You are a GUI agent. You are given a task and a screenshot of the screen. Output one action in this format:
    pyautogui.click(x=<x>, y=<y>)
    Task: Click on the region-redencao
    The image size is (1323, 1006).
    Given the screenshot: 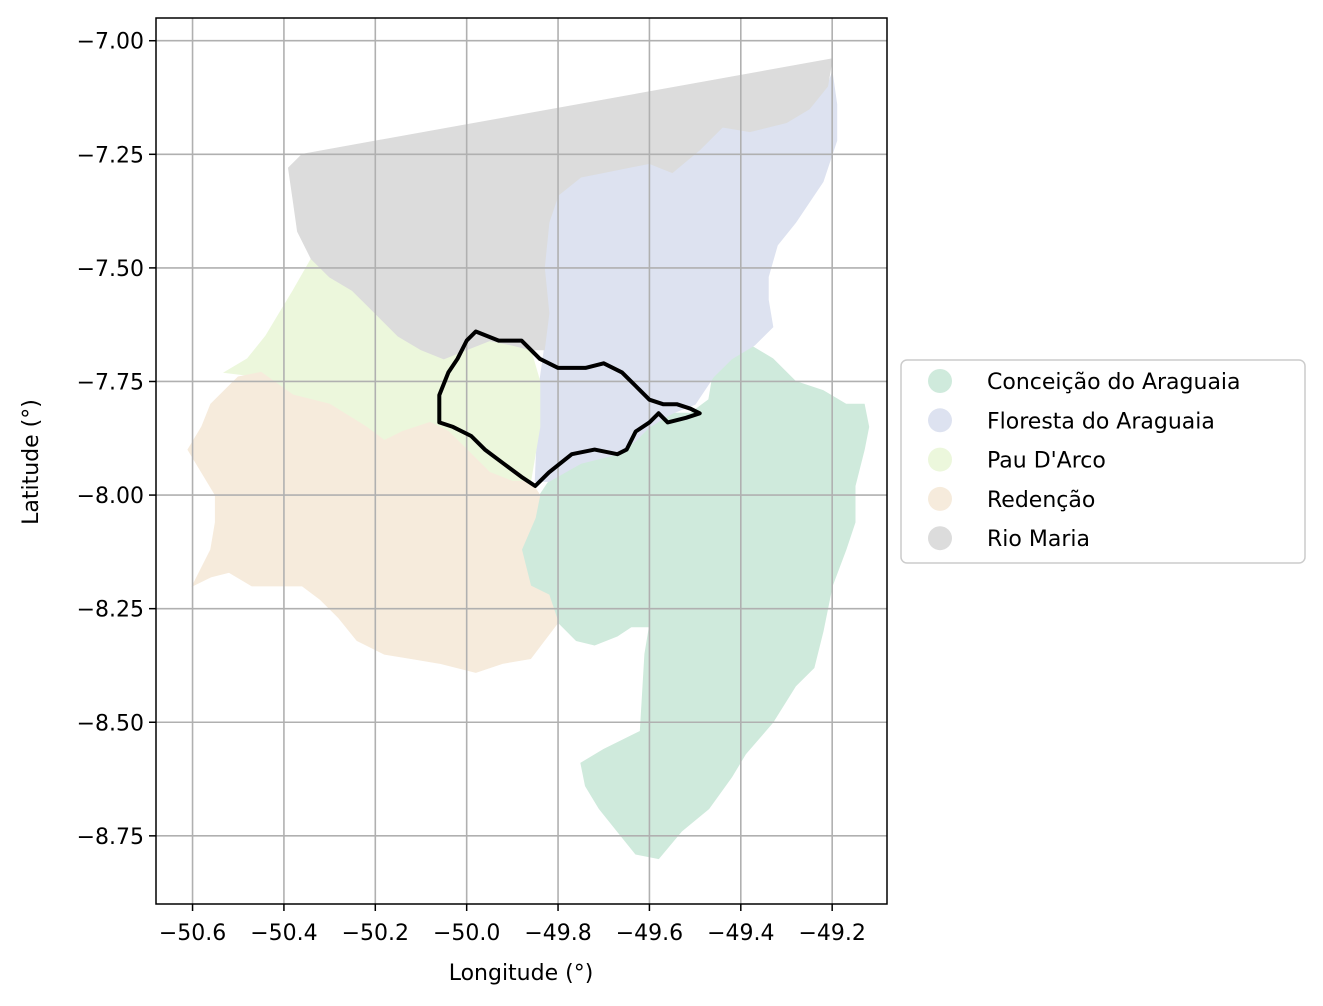 What is the action you would take?
    pyautogui.click(x=373, y=522)
    